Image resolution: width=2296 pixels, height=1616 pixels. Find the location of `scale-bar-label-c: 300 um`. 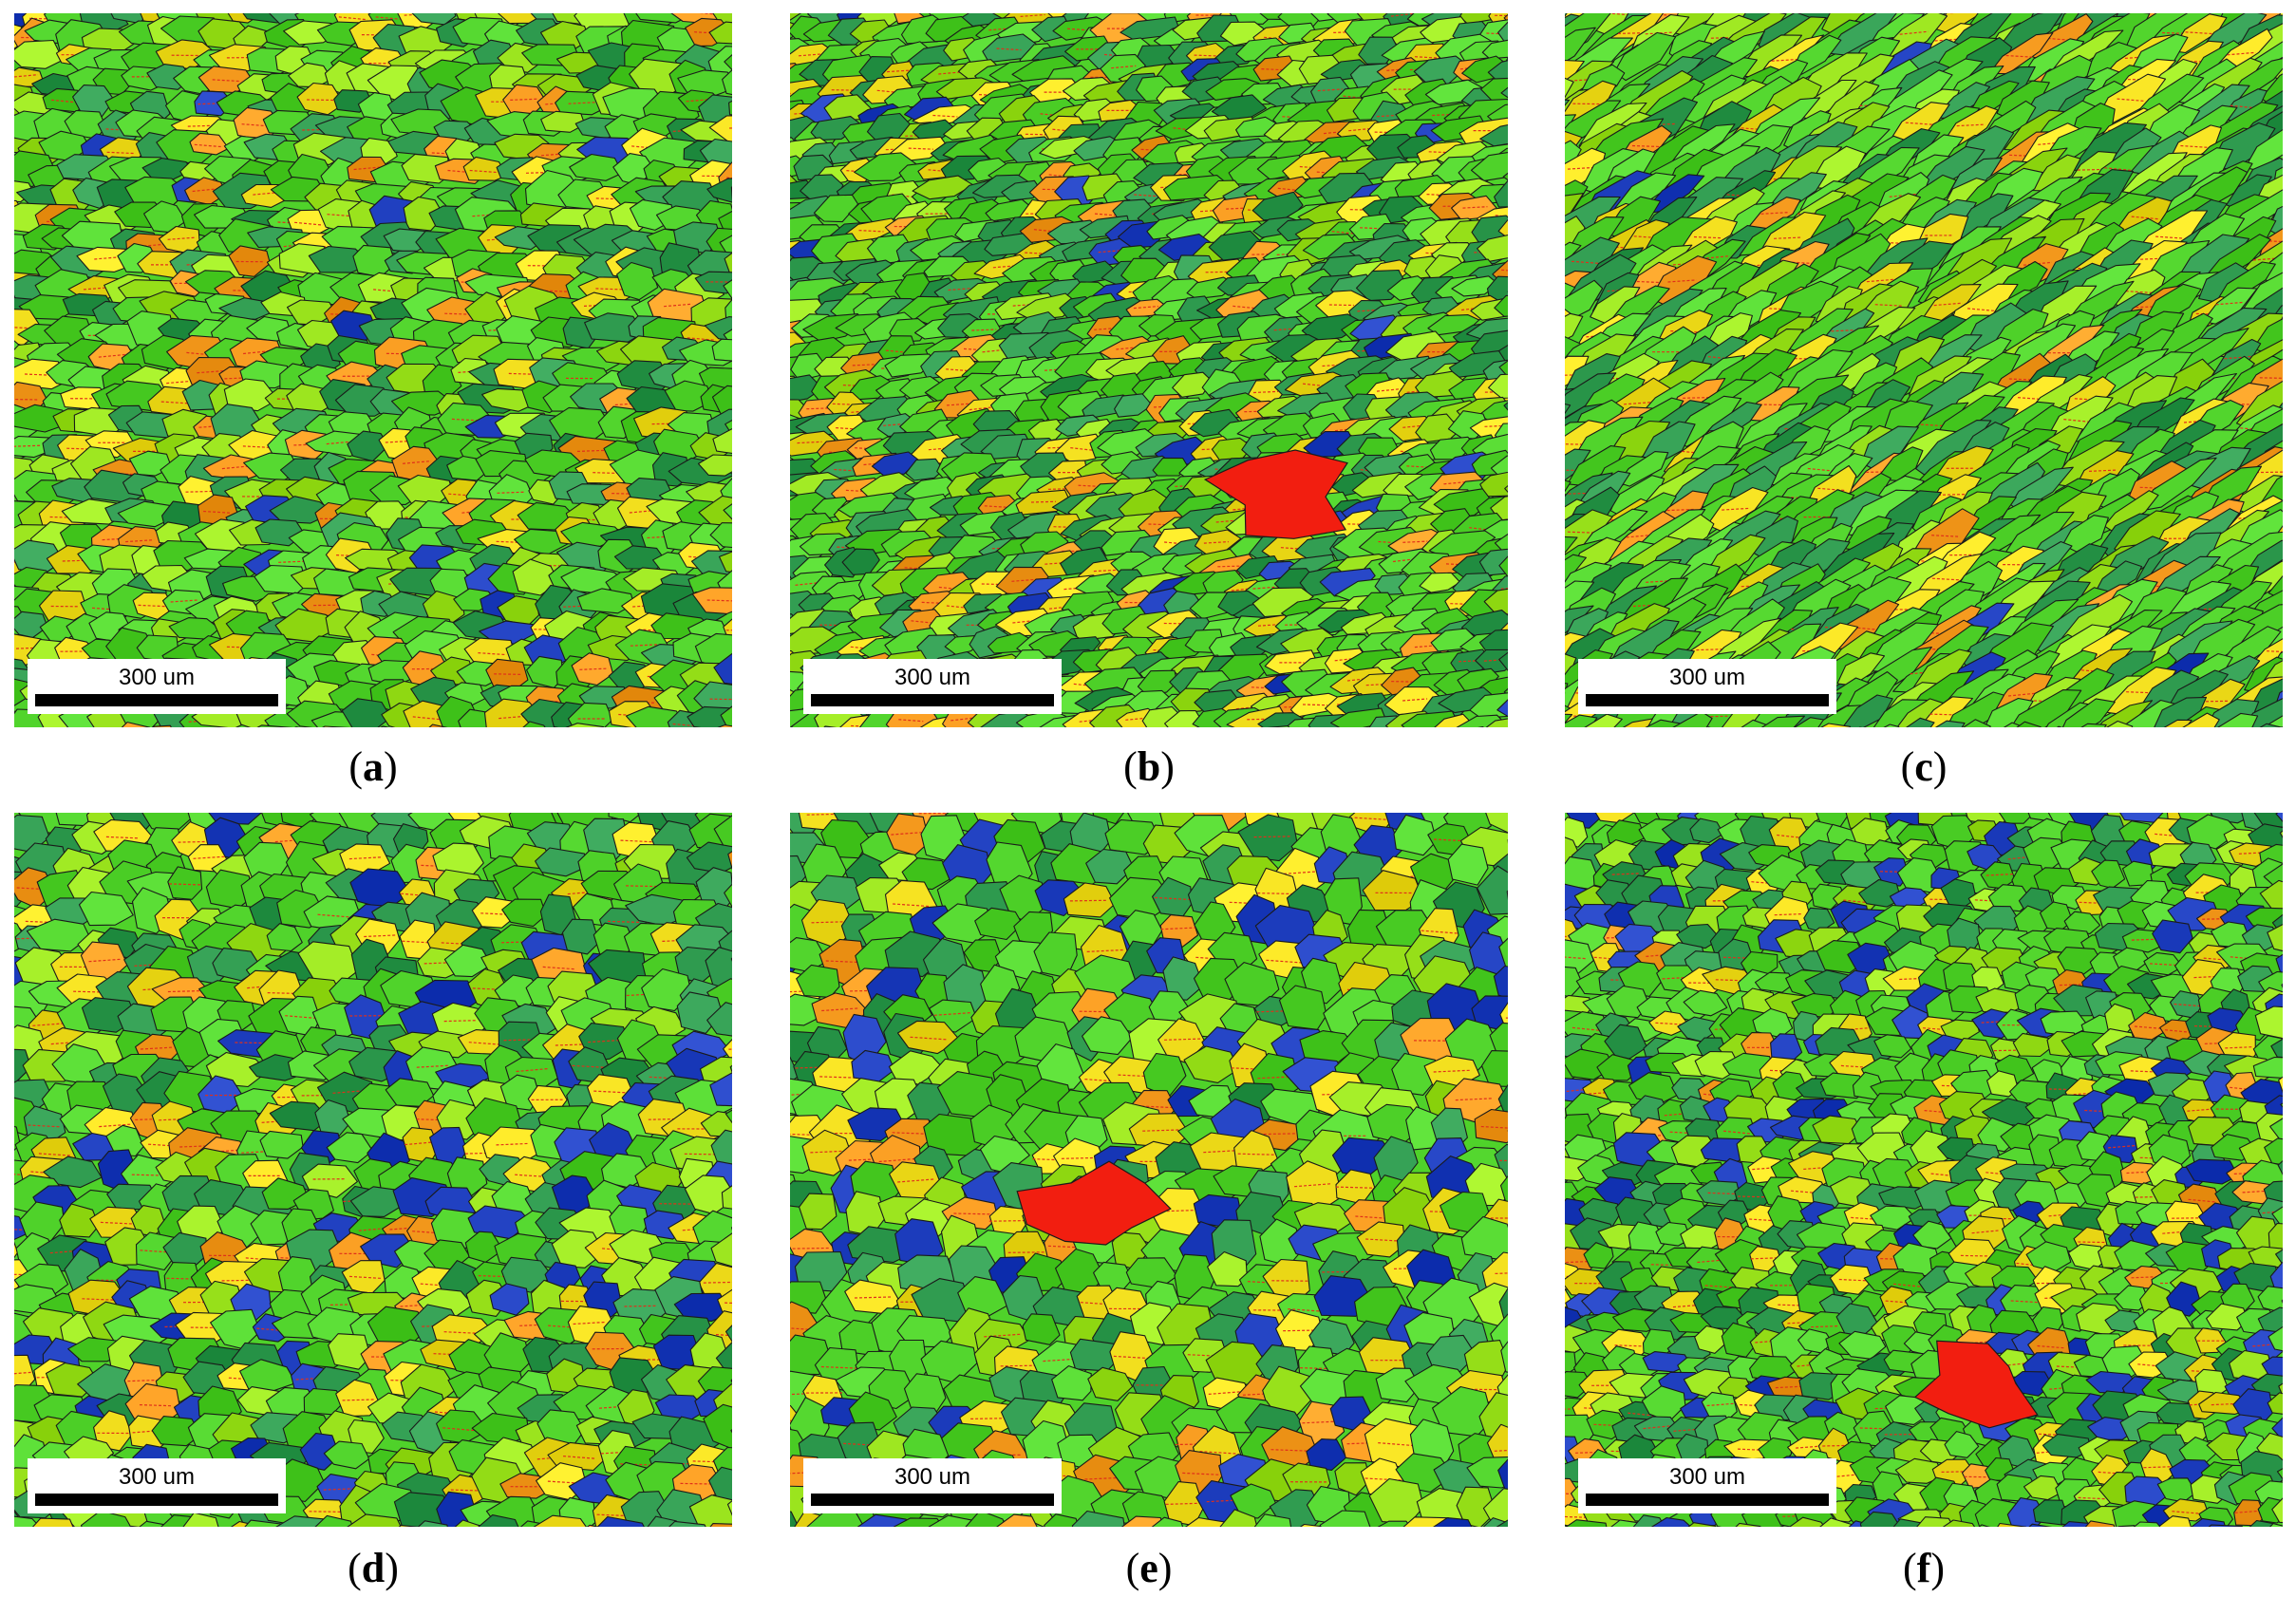

scale-bar-label-c: 300 um is located at coordinates (1707, 677).